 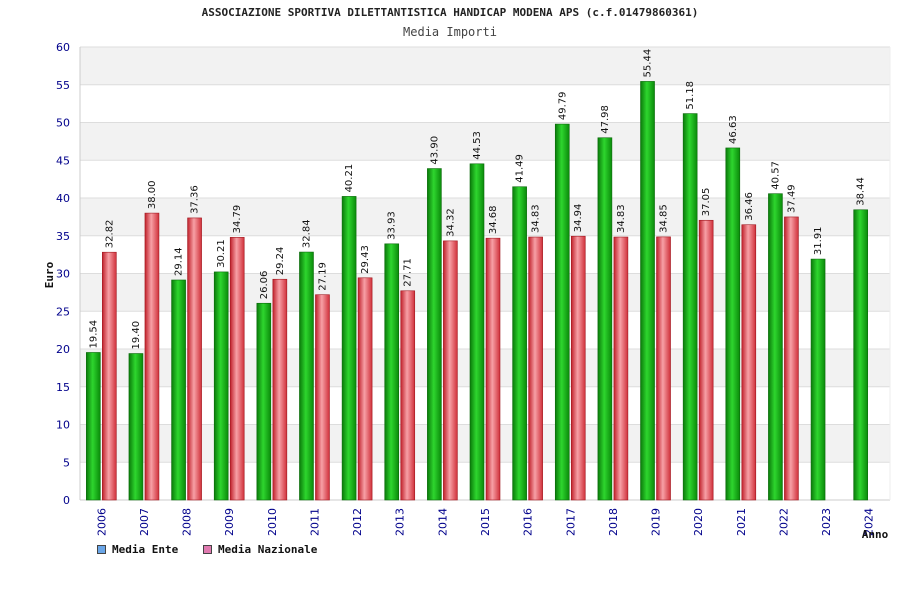 What do you see at coordinates (280, 261) in the screenshot?
I see `data-label-media-nazionale: 29.24` at bounding box center [280, 261].